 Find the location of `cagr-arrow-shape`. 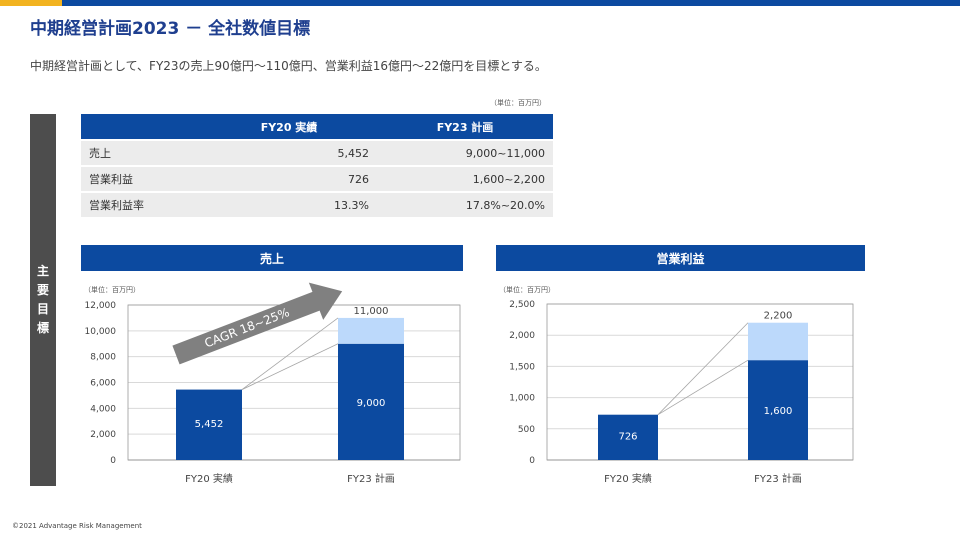

cagr-arrow-shape is located at coordinates (257, 323).